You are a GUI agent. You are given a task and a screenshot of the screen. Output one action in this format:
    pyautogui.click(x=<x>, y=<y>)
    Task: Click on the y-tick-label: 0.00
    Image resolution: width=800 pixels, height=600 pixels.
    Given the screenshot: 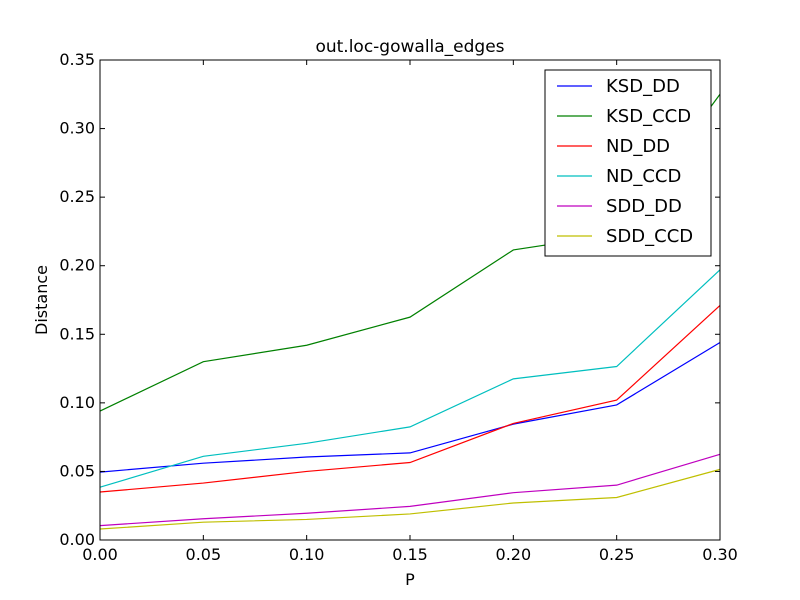 What is the action you would take?
    pyautogui.click(x=77, y=539)
    